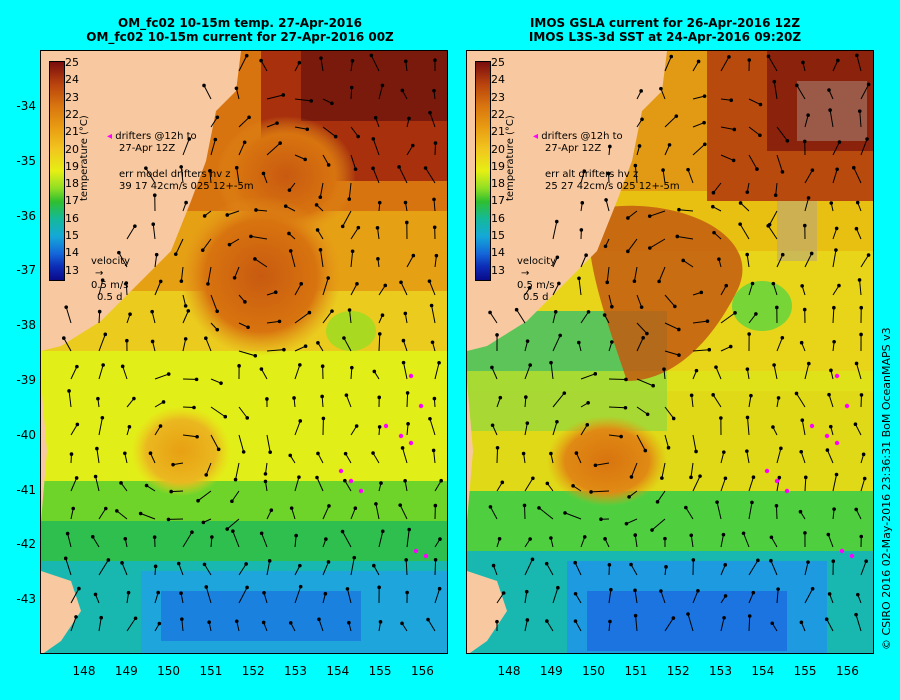 This screenshot has width=900, height=700. What do you see at coordinates (498, 270) in the screenshot?
I see `colorbar-tick: 13` at bounding box center [498, 270].